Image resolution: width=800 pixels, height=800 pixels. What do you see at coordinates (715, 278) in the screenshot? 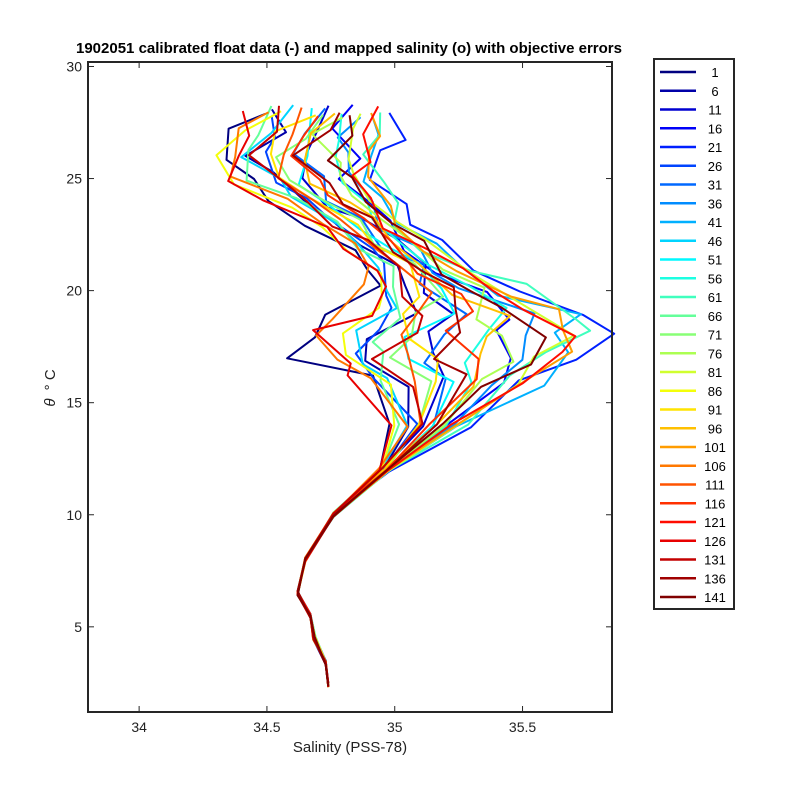
I see `legend-label: 56` at bounding box center [715, 278].